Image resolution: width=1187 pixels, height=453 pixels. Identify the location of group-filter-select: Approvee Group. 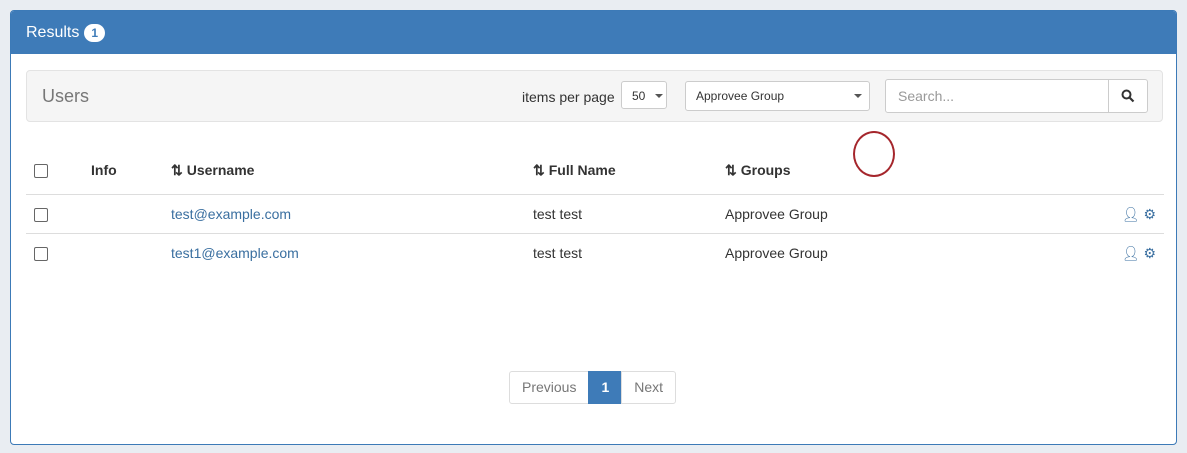
(777, 96).